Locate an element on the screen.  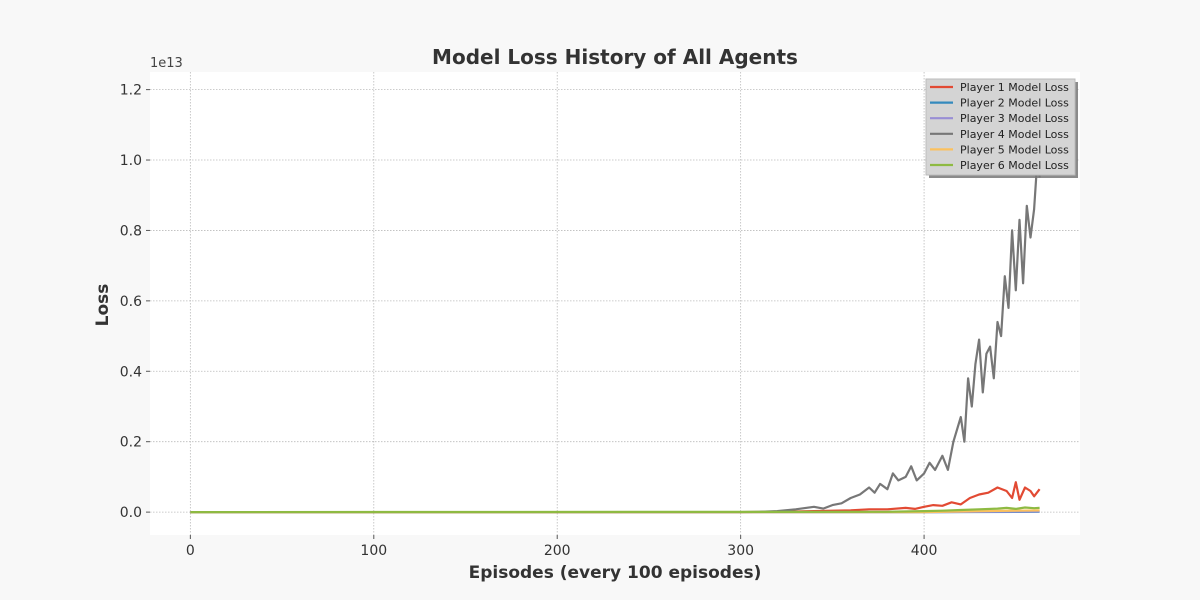
y-tick-label: 1.0 is located at coordinates (131, 161).